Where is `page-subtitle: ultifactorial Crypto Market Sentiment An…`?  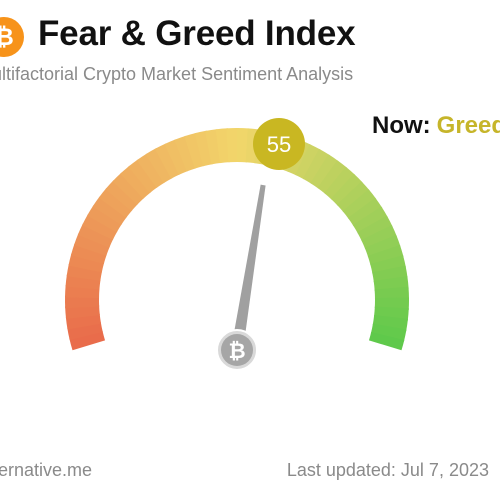
page-subtitle: ultifactorial Crypto Market Sentiment An… is located at coordinates (177, 74).